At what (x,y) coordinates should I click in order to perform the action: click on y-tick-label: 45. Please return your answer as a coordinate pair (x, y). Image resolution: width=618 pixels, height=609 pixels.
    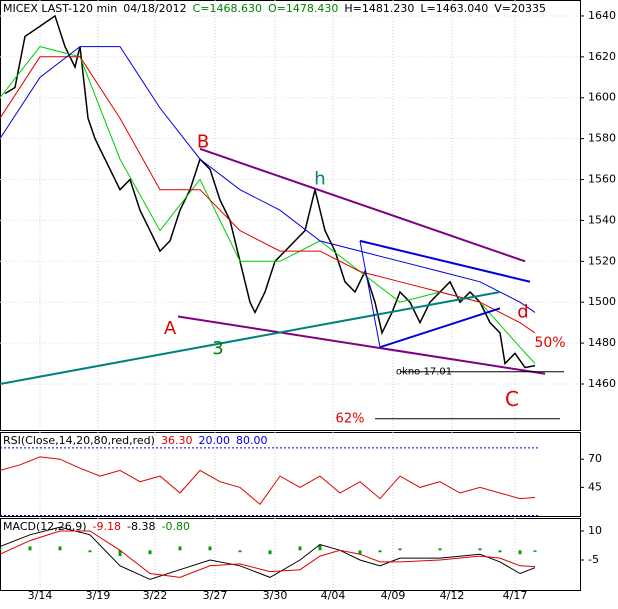
    Looking at the image, I should click on (595, 486).